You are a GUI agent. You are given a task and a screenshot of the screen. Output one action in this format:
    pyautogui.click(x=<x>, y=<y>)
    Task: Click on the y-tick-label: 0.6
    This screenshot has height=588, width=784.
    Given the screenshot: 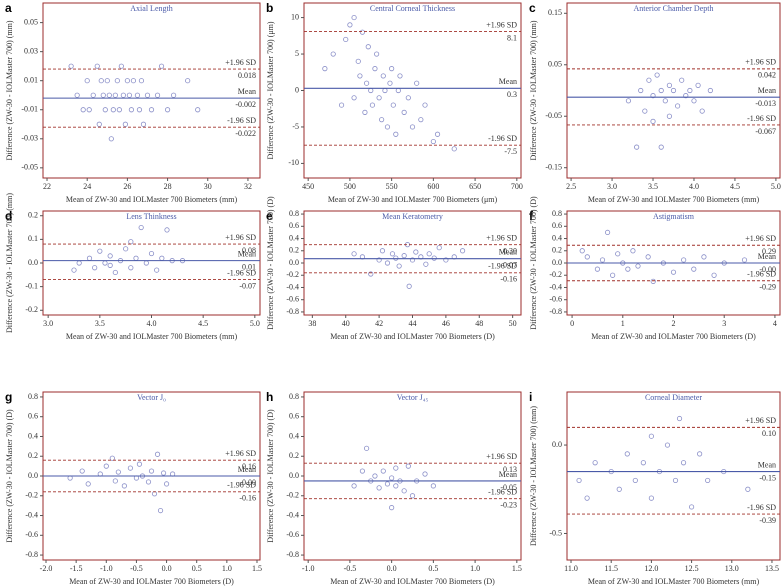 What is the action you would take?
    pyautogui.click(x=557, y=225)
    